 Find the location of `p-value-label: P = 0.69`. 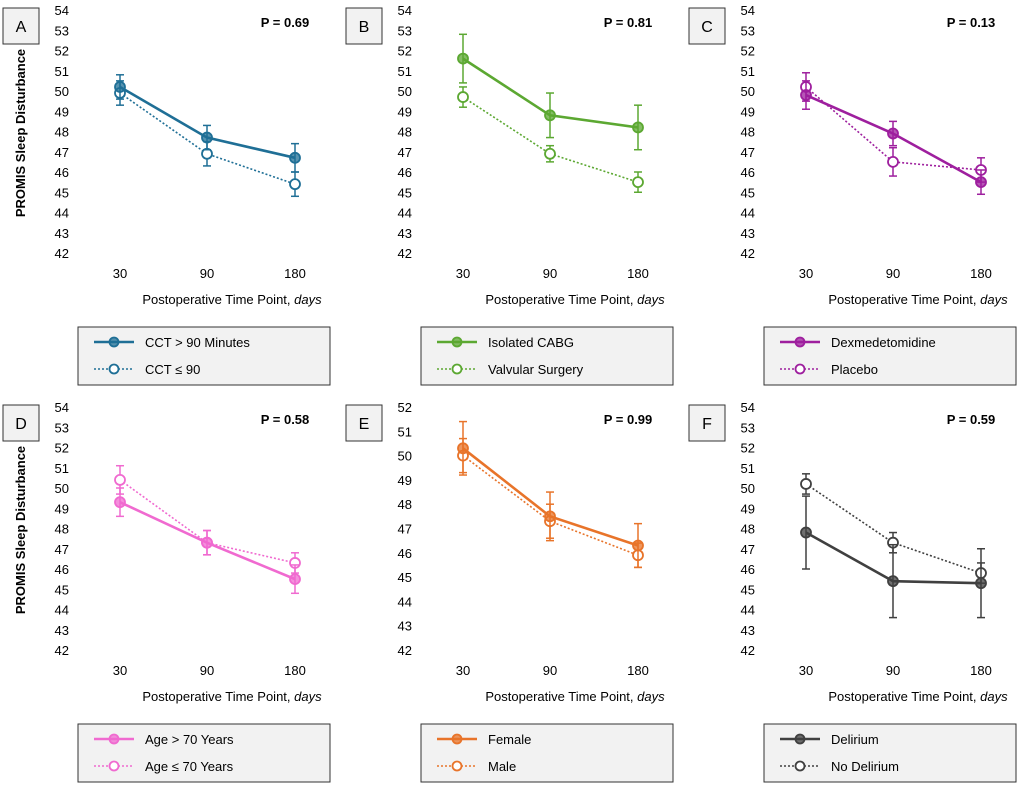

p-value-label: P = 0.69 is located at coordinates (285, 22).